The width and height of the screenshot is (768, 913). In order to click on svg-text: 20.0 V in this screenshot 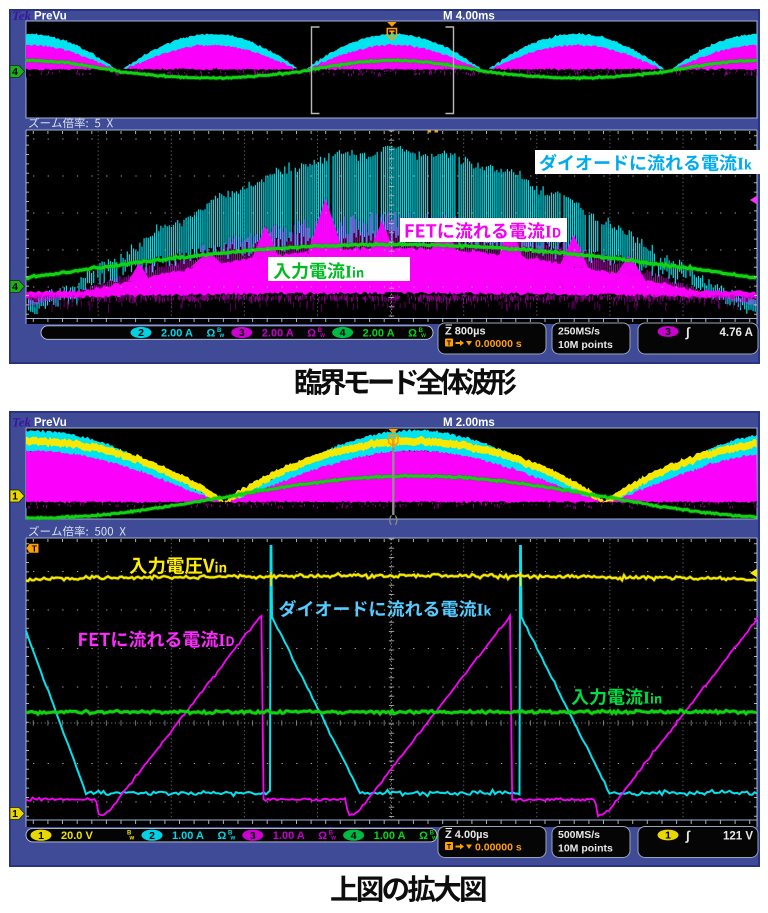, I will do `click(77, 836)`.